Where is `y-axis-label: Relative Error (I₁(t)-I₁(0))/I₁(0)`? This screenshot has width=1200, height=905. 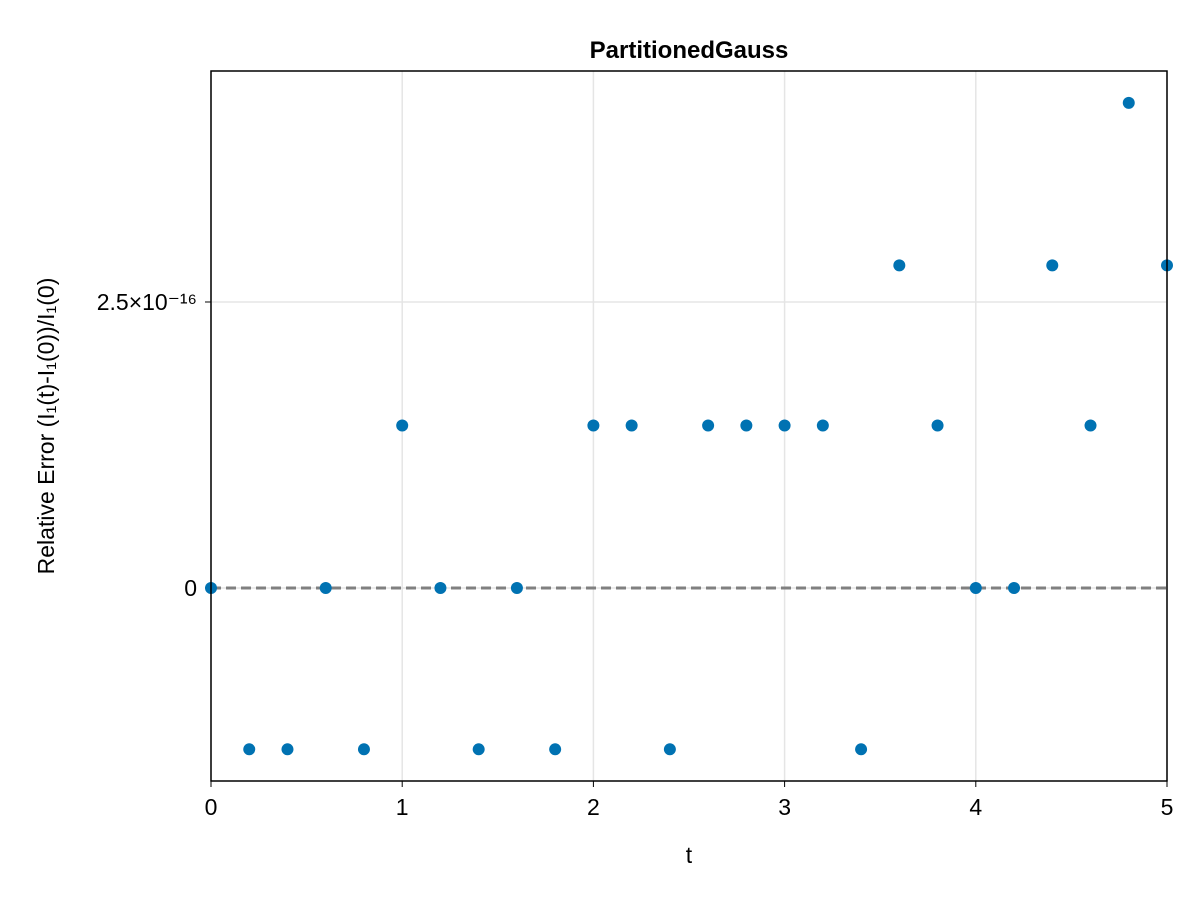 y-axis-label: Relative Error (I₁(t)-I₁(0))/I₁(0) is located at coordinates (46, 426).